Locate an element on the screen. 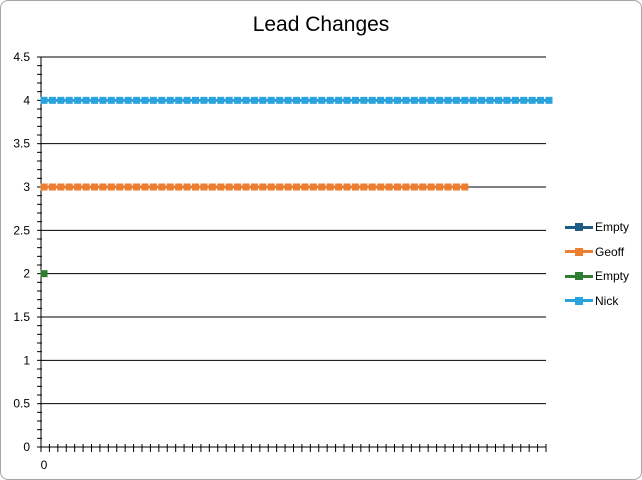 The width and height of the screenshot is (642, 480). legend: Empty Geoff Empty Nick is located at coordinates (597, 264).